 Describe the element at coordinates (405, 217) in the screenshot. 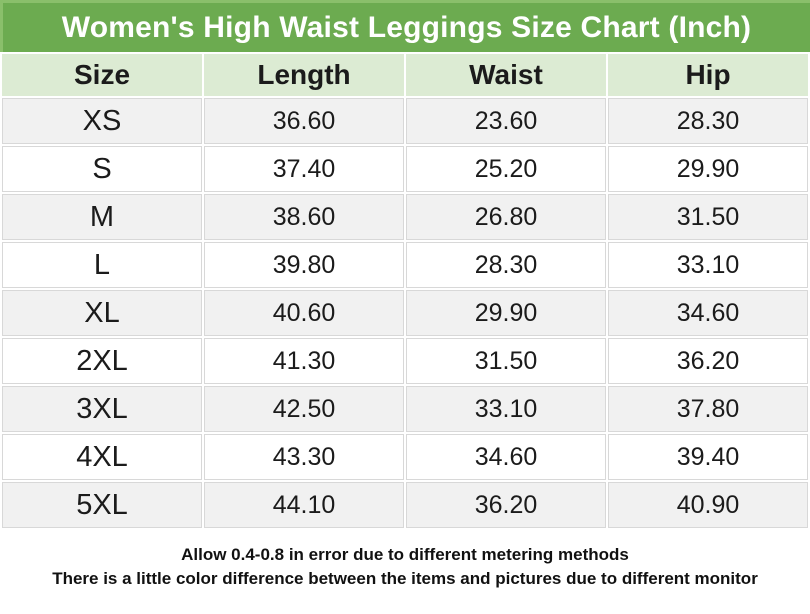

I see `table-row: M 38.60 26.80 31.50` at that location.